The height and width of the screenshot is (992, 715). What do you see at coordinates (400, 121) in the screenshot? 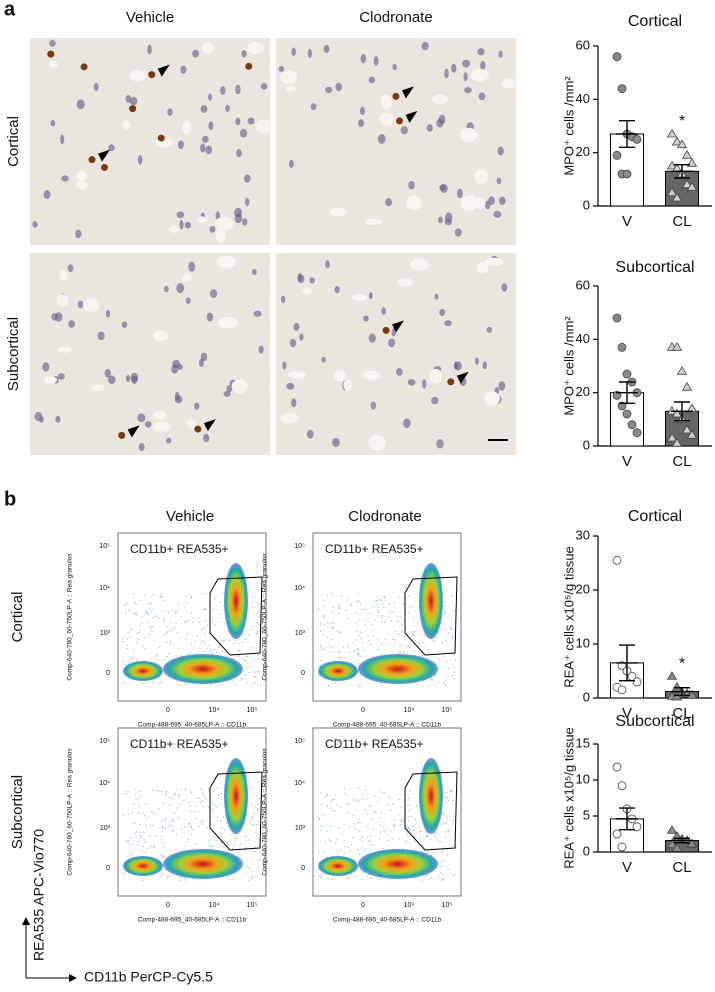
I see `mpo-cell` at bounding box center [400, 121].